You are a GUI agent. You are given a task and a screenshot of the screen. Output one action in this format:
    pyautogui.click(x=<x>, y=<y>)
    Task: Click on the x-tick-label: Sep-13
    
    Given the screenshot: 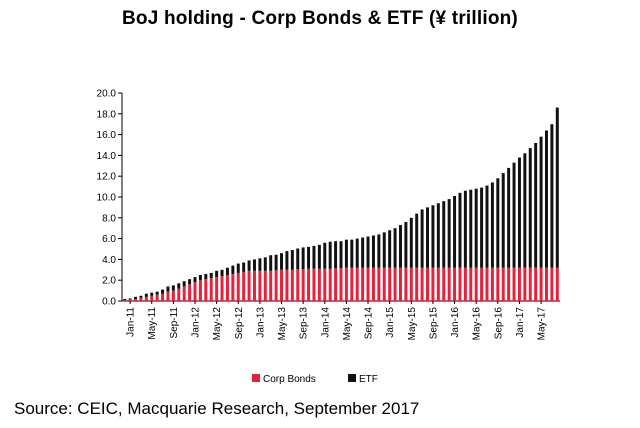 What is the action you would take?
    pyautogui.click(x=304, y=323)
    